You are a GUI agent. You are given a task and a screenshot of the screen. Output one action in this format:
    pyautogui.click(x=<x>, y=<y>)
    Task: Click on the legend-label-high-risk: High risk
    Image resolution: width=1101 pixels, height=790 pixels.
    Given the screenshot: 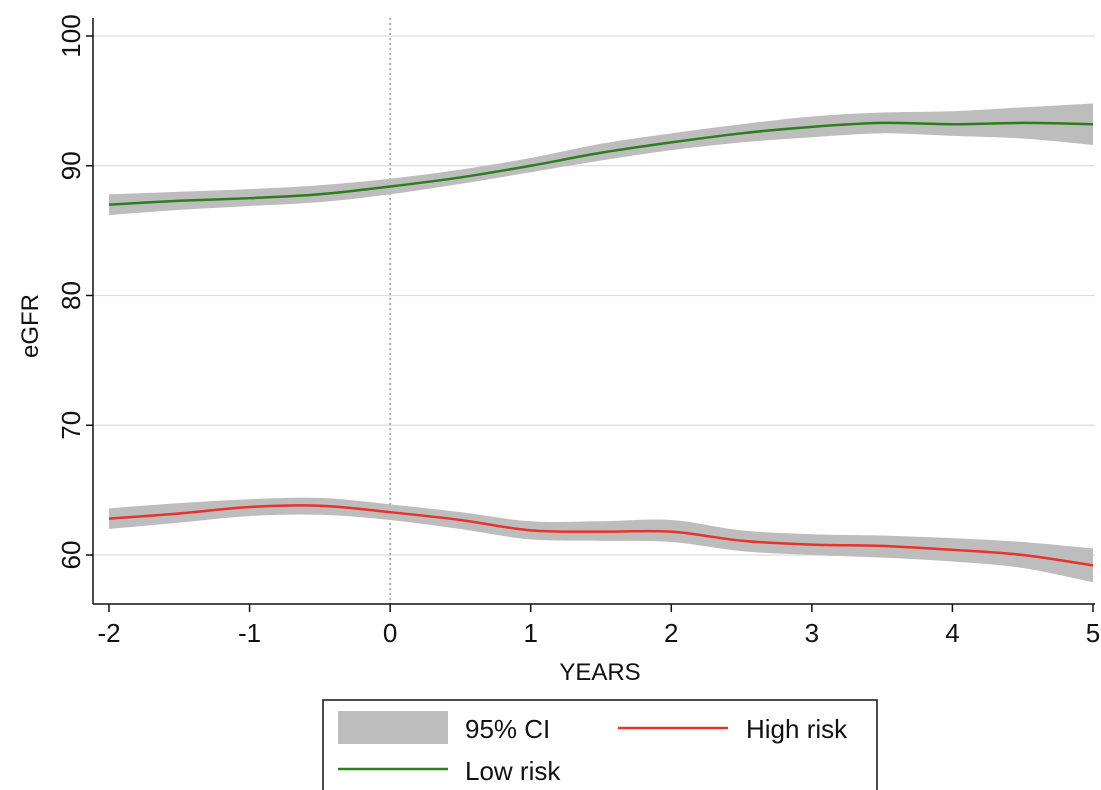 What is the action you would take?
    pyautogui.click(x=797, y=729)
    